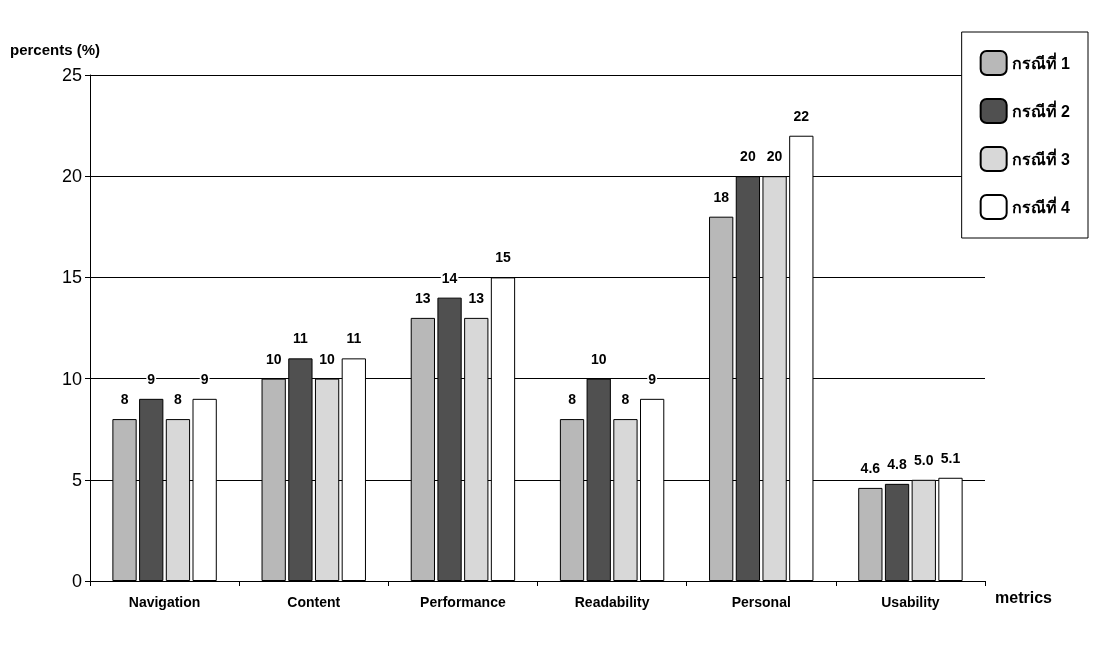 This screenshot has width=1100, height=661. I want to click on x-tick-label: Navigation, so click(164, 602).